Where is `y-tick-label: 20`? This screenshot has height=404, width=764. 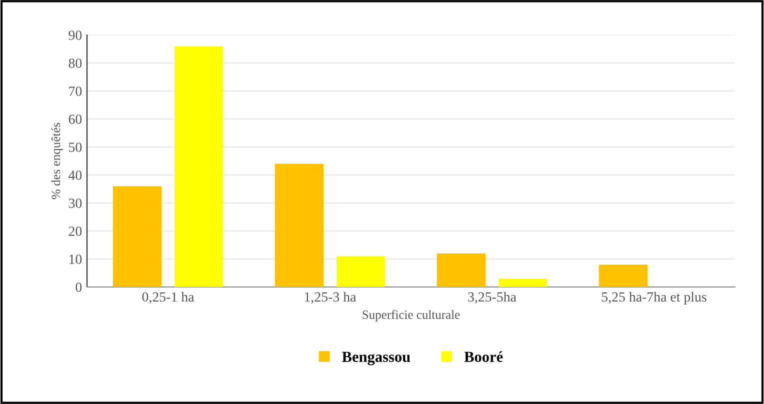 y-tick-label: 20 is located at coordinates (75, 231).